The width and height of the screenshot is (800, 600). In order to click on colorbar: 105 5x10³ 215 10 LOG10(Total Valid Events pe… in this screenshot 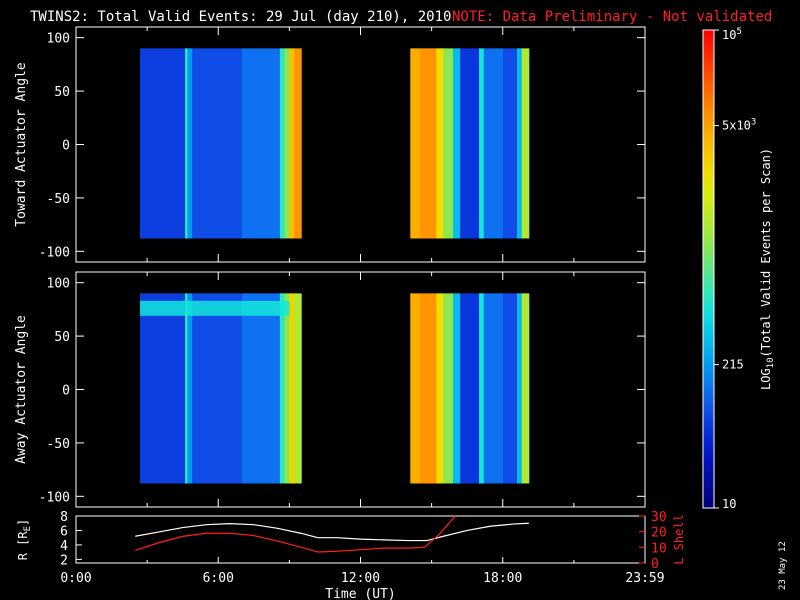, I will do `click(739, 269)`.